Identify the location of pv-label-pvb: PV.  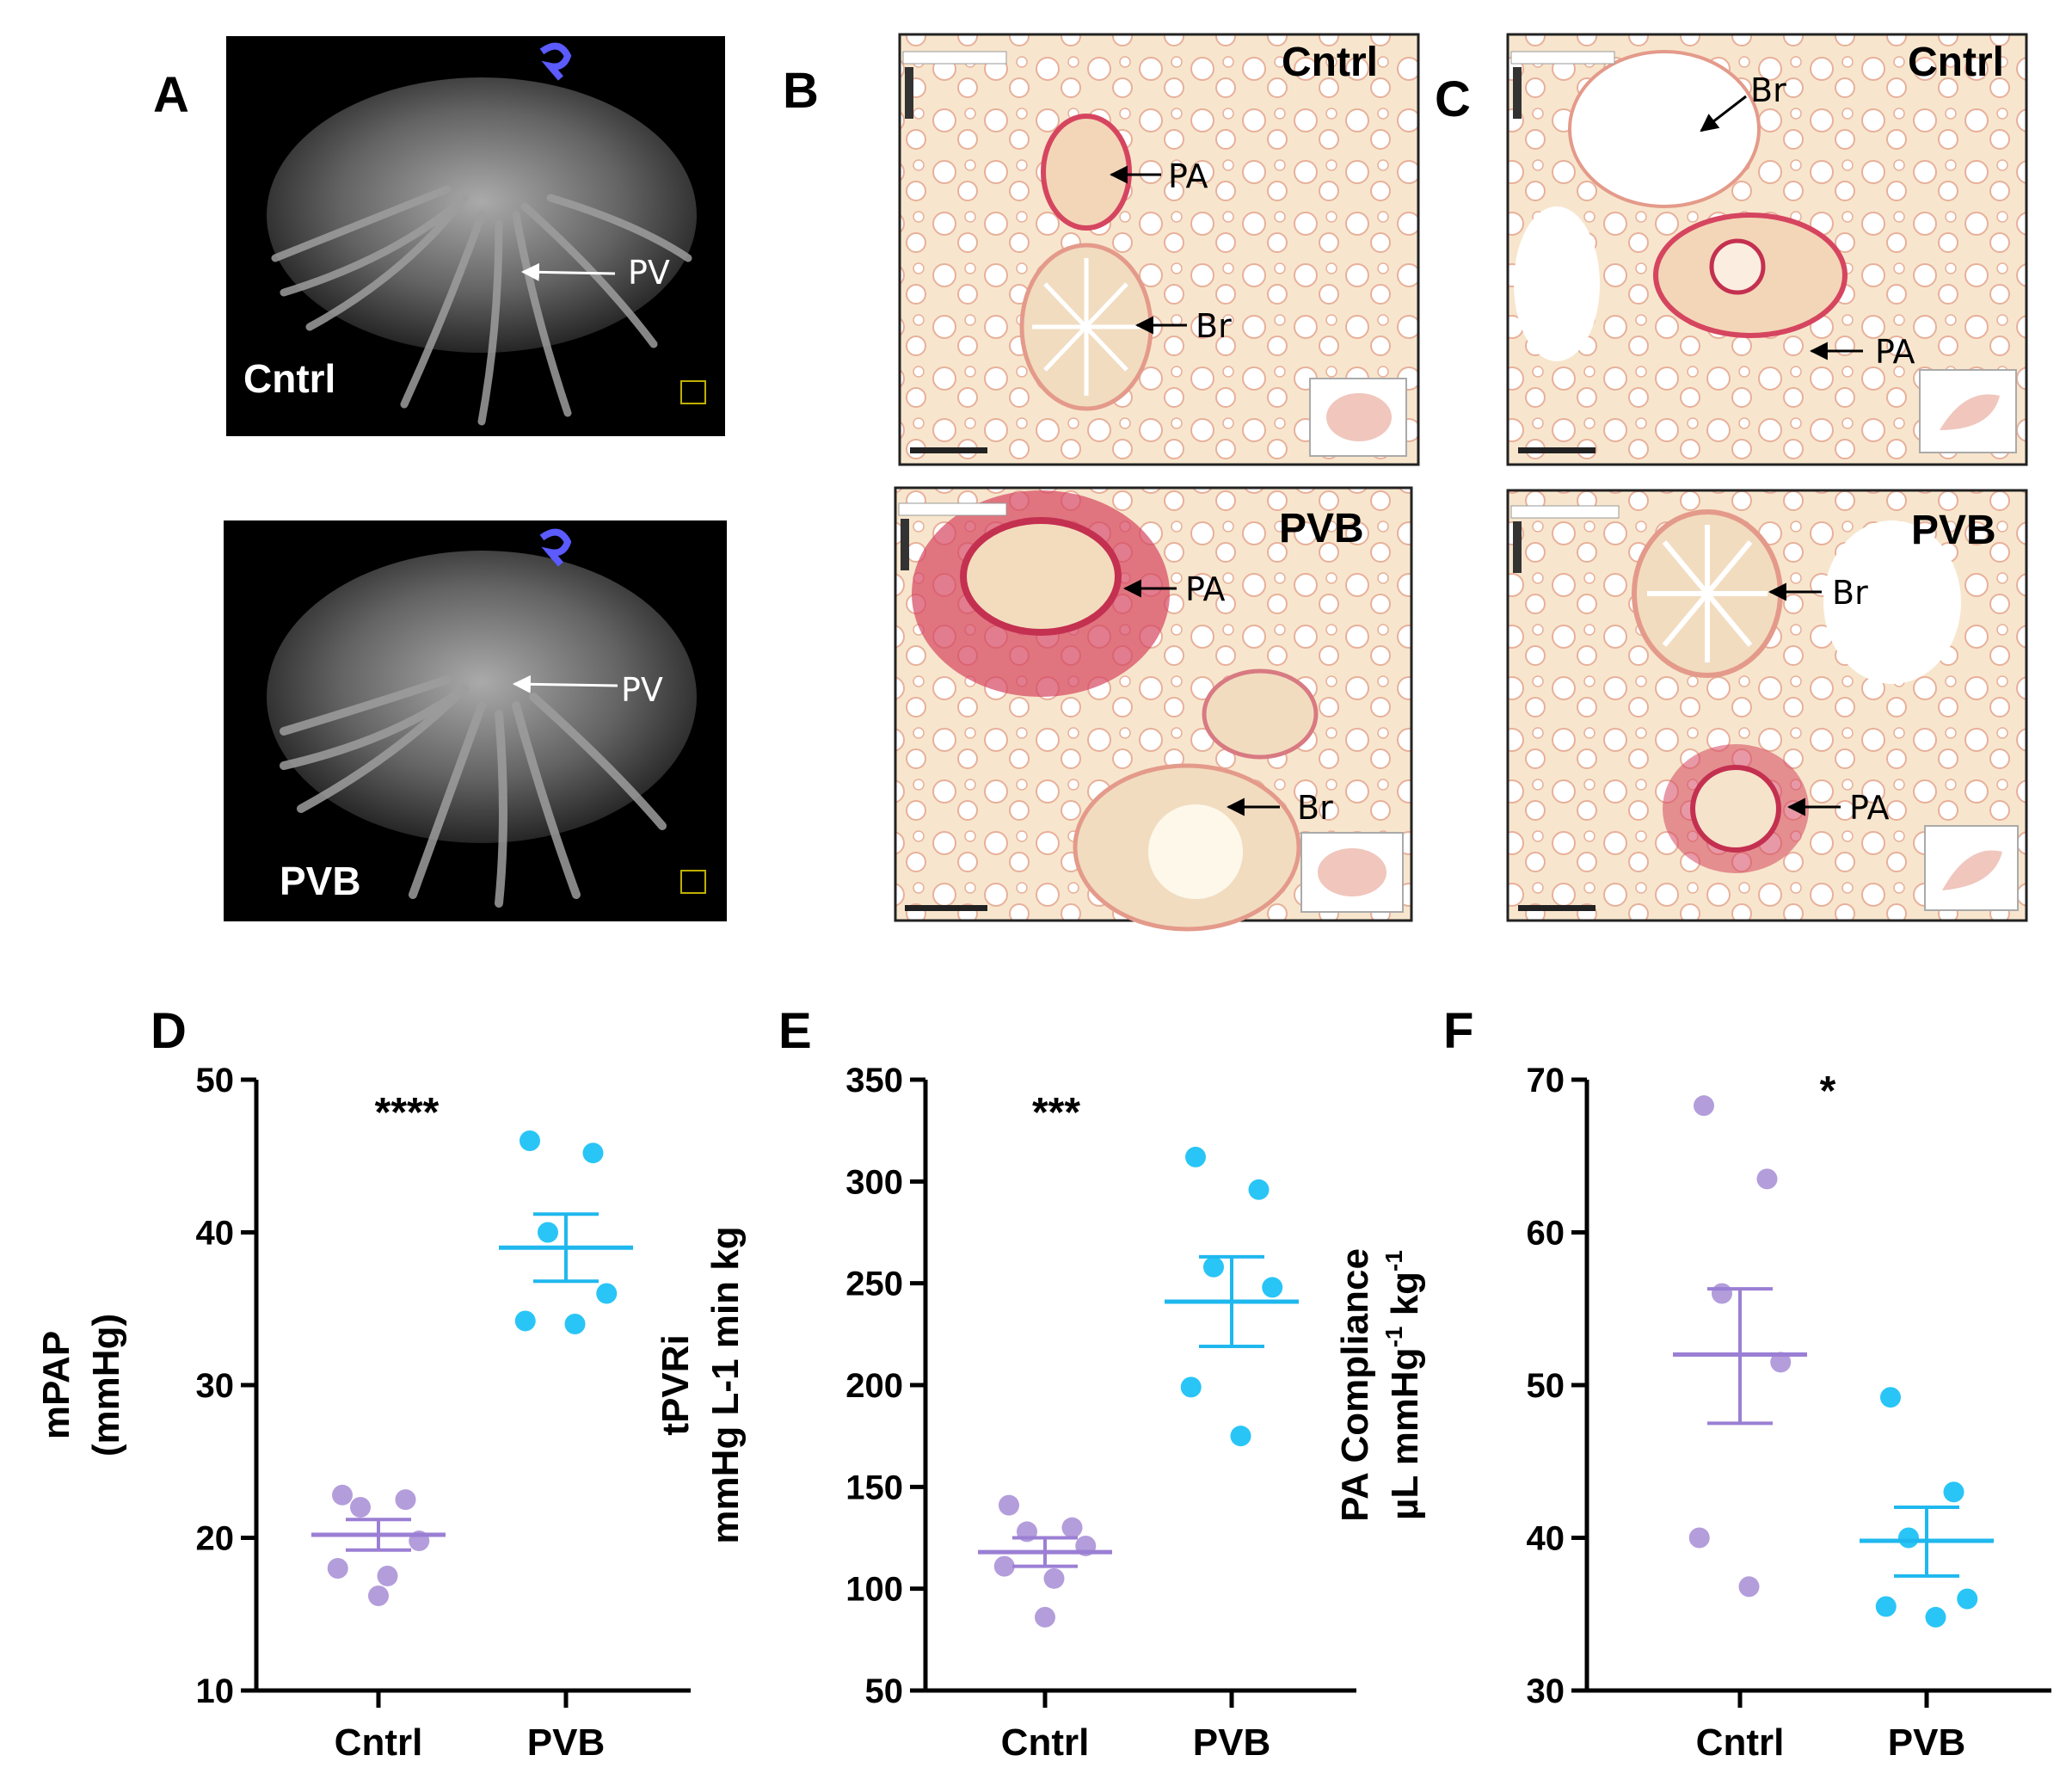
(642, 690).